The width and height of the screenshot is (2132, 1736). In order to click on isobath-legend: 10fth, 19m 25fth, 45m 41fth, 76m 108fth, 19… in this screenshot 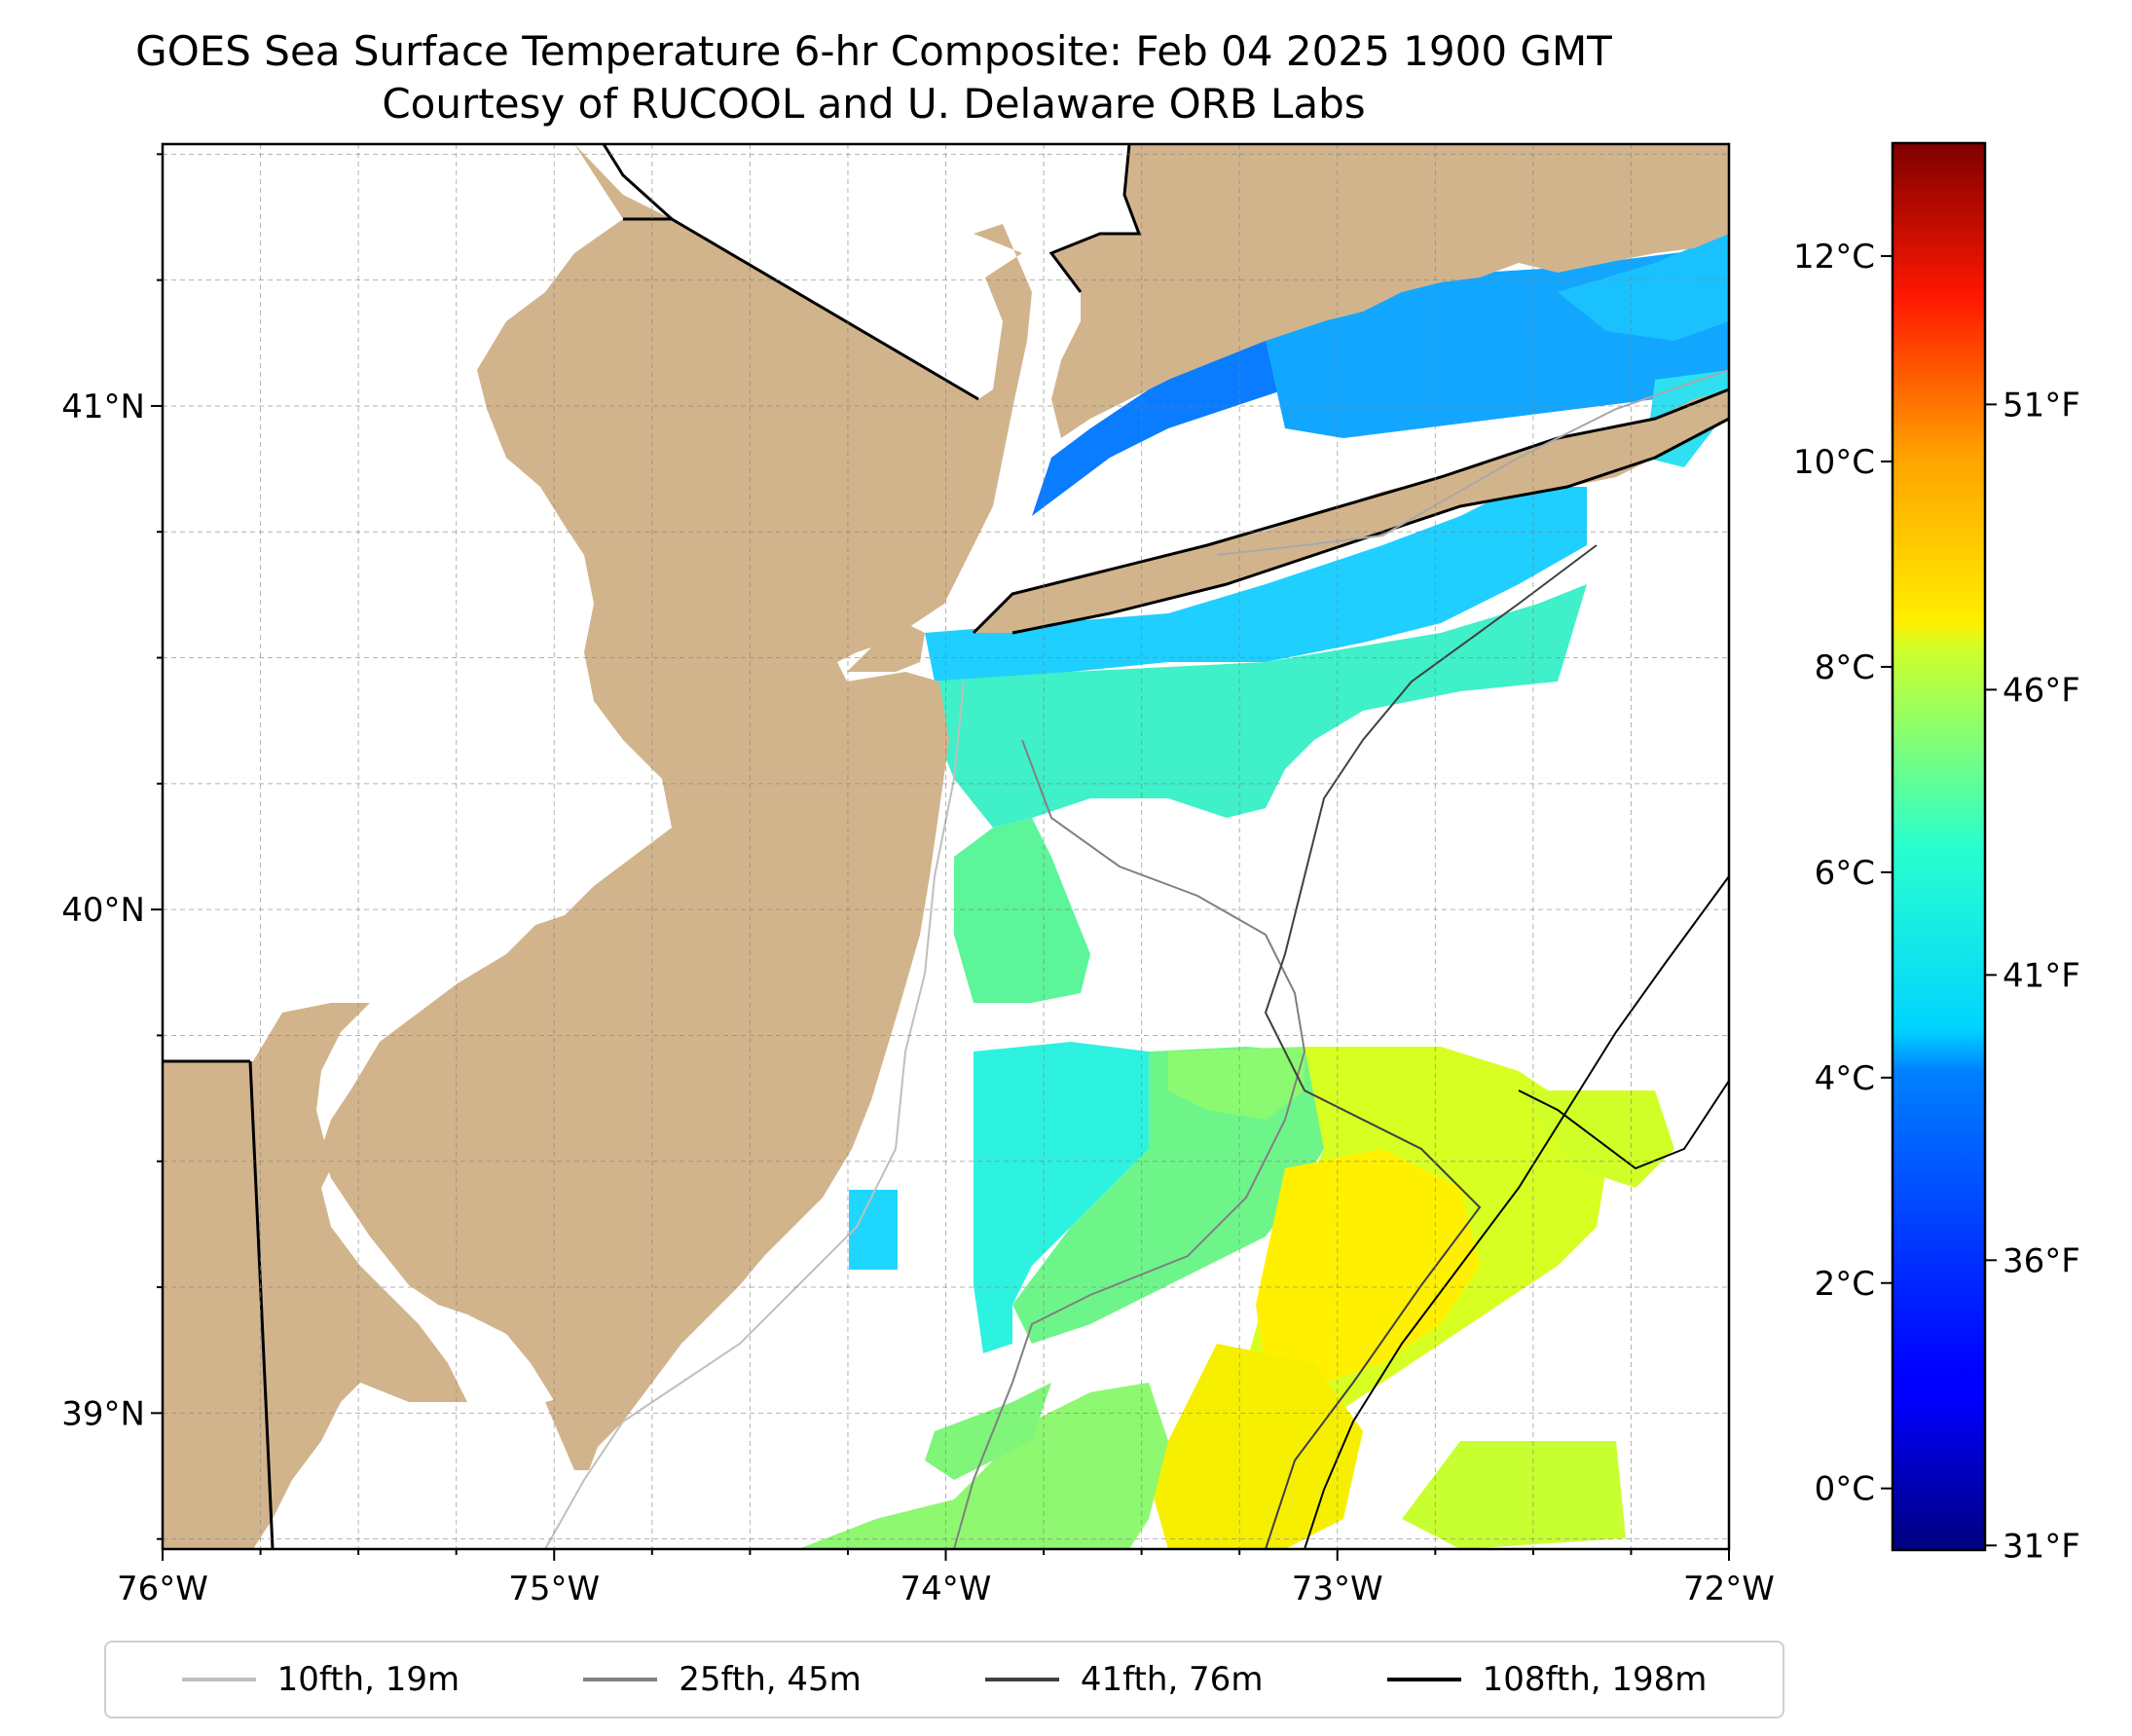, I will do `click(944, 1679)`.